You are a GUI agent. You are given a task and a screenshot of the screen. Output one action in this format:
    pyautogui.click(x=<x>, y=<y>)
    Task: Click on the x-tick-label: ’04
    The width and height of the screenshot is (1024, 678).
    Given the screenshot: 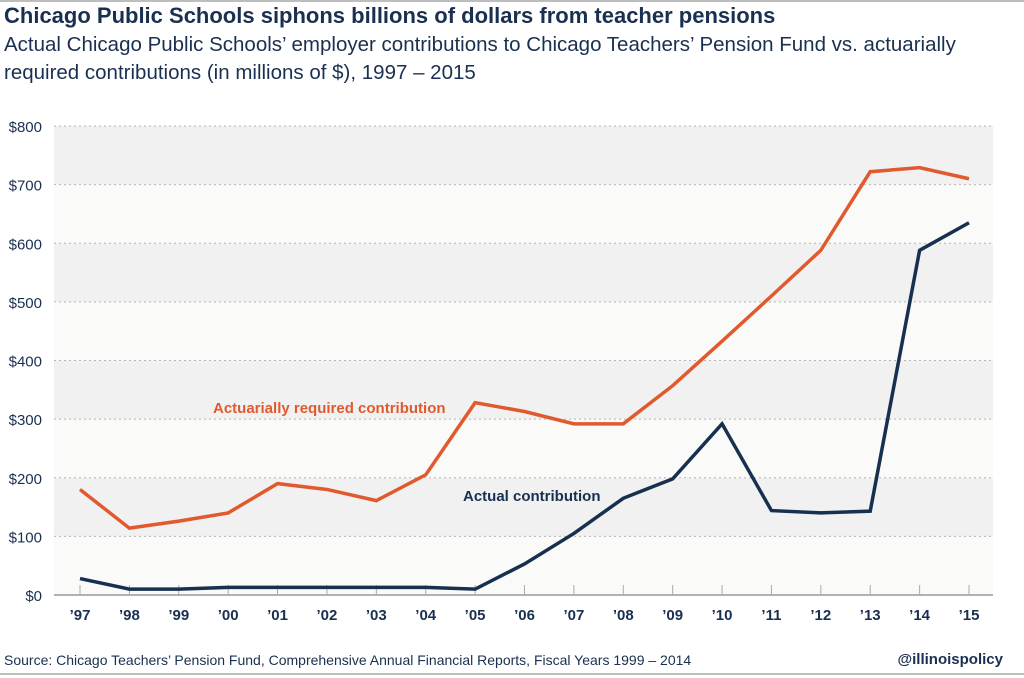 What is the action you would take?
    pyautogui.click(x=426, y=615)
    